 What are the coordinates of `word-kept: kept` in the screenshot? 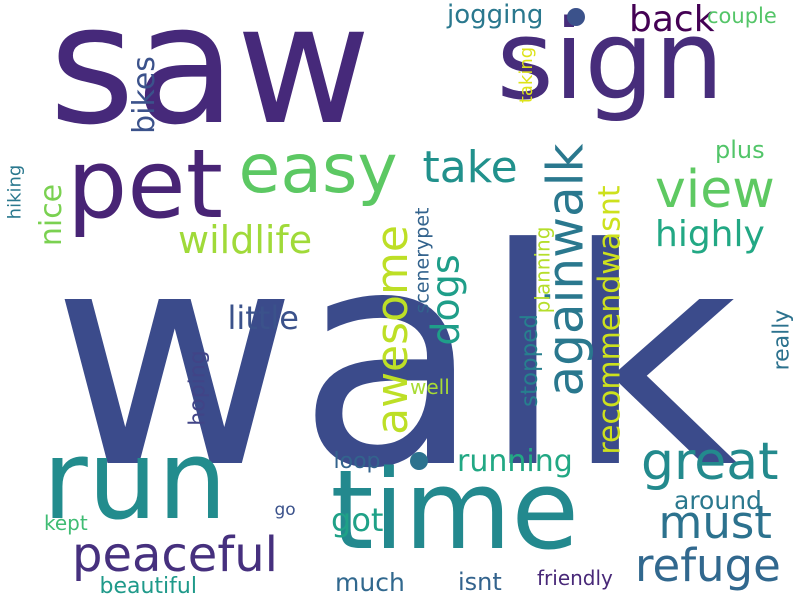 It's located at (66, 523).